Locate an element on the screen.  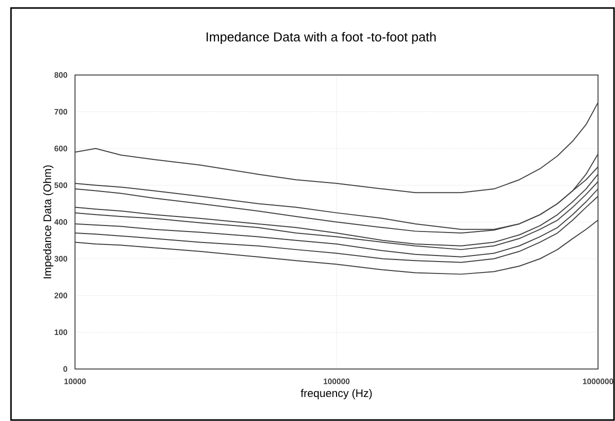
y-axis-title: Impedance Data (Ohm) is located at coordinates (48, 221).